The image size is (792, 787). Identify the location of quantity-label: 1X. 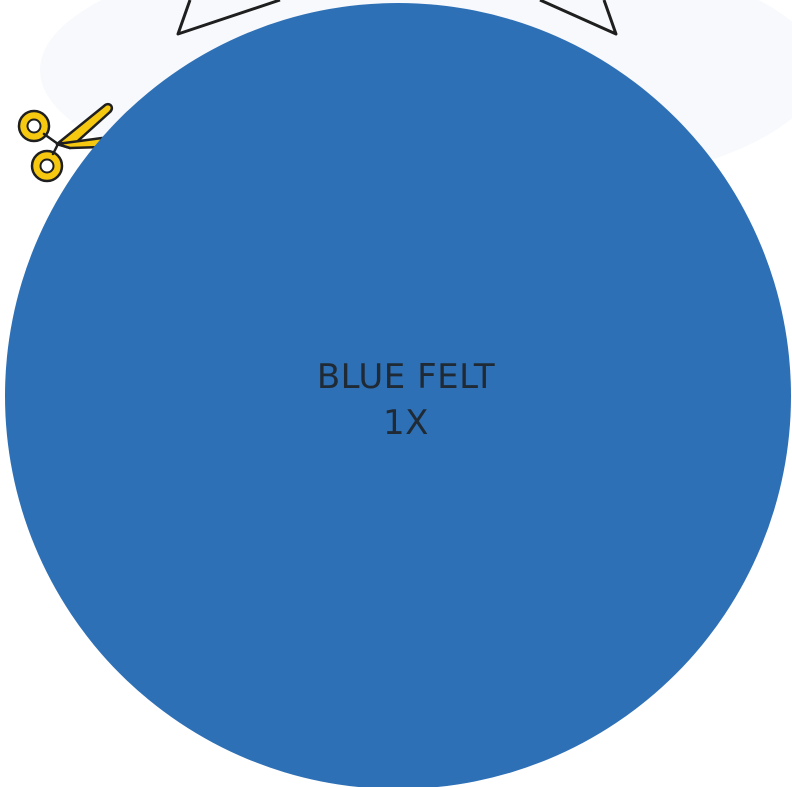
(406, 423).